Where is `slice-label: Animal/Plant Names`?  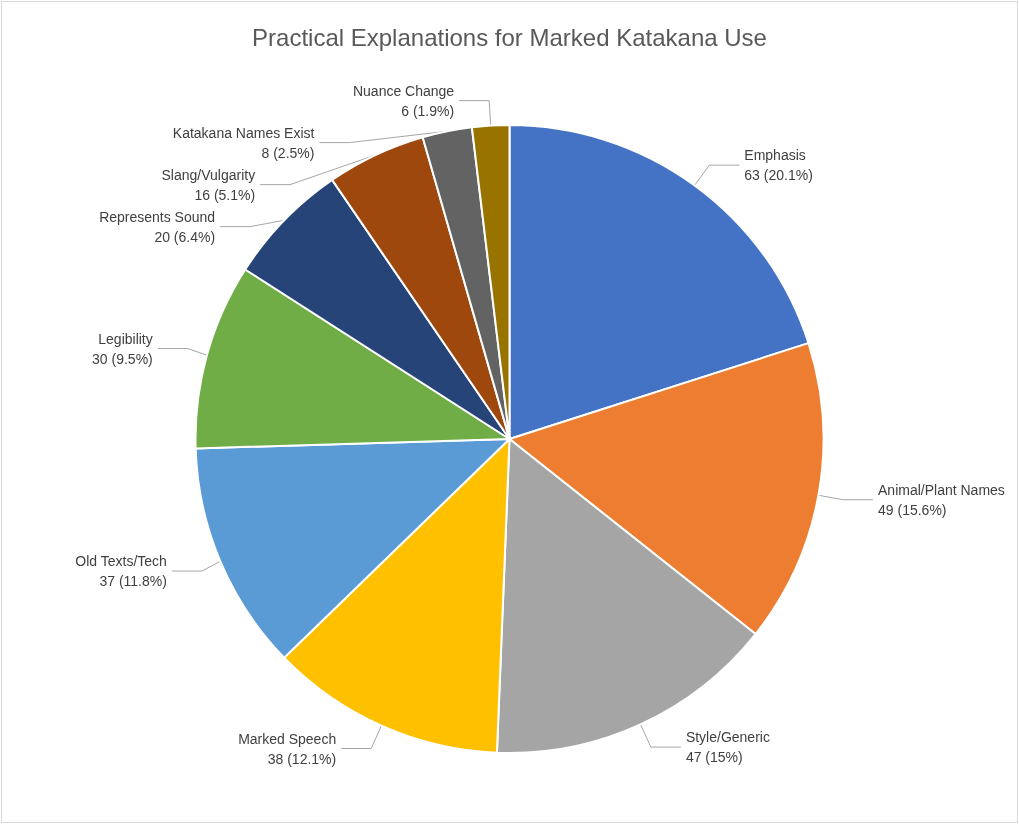 slice-label: Animal/Plant Names is located at coordinates (941, 489).